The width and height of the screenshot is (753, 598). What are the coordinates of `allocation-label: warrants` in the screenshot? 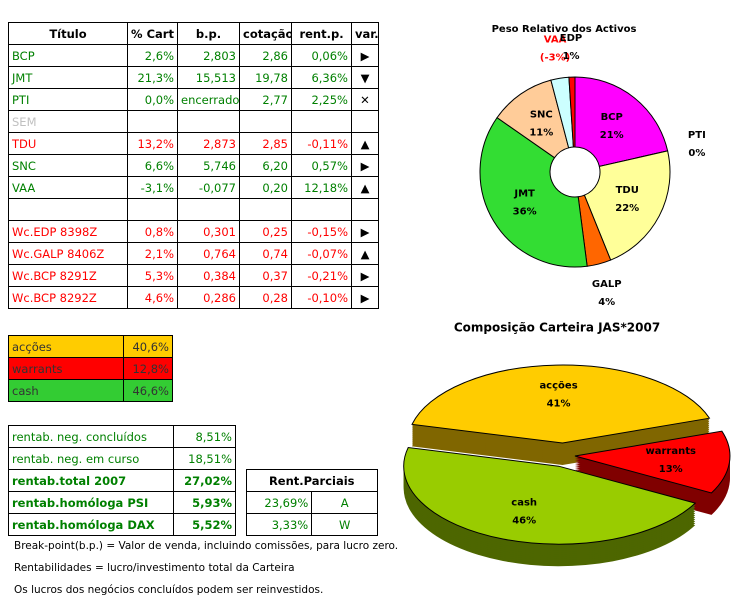 It's located at (66, 368).